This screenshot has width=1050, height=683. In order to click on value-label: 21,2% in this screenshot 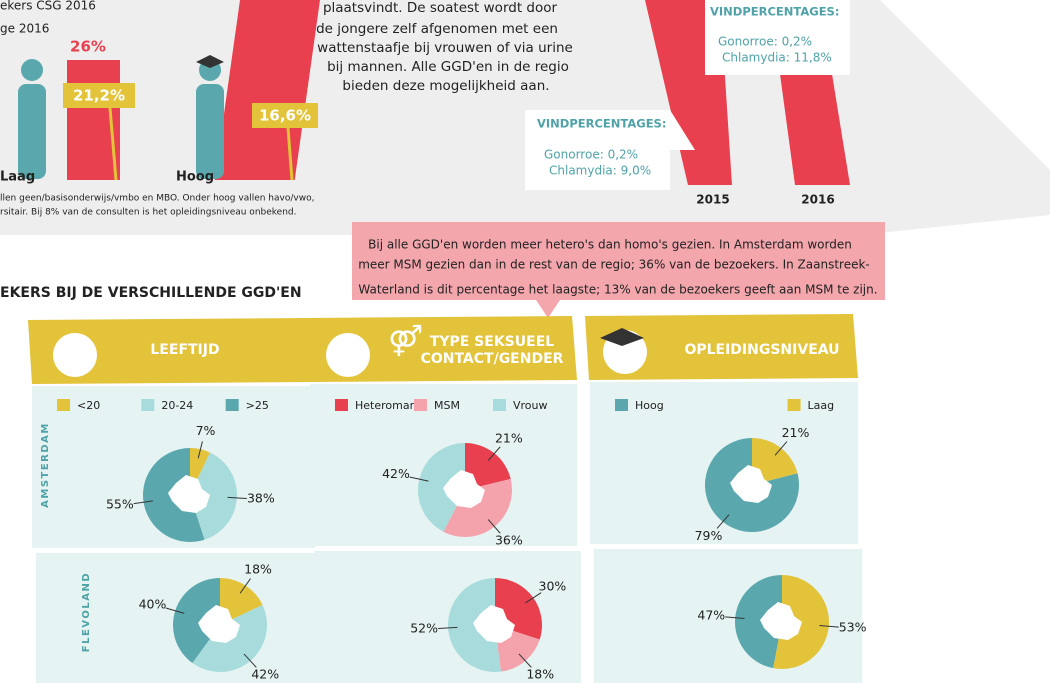, I will do `click(99, 96)`.